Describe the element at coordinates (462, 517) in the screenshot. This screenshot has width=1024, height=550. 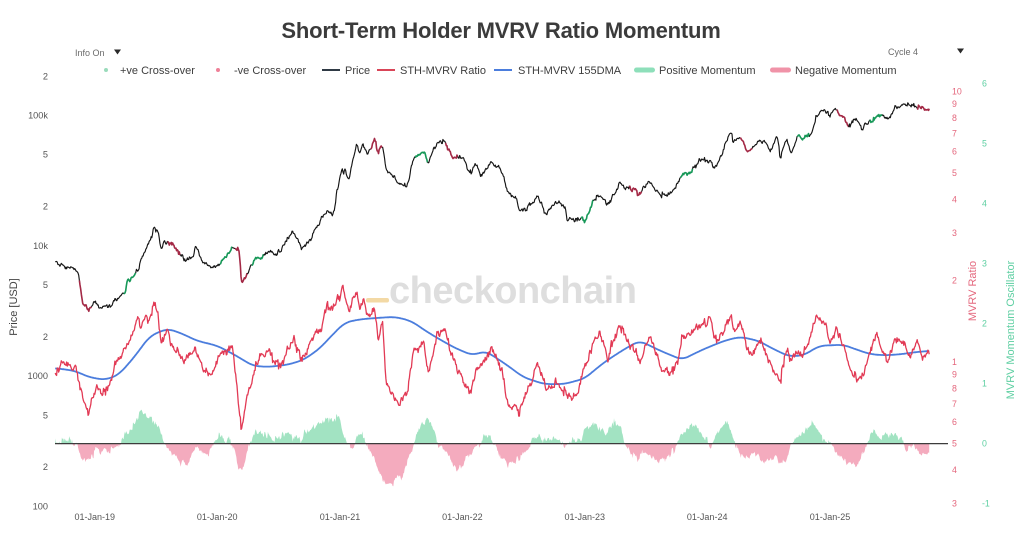
I see `svg-text: 01-Jan-22` at that location.